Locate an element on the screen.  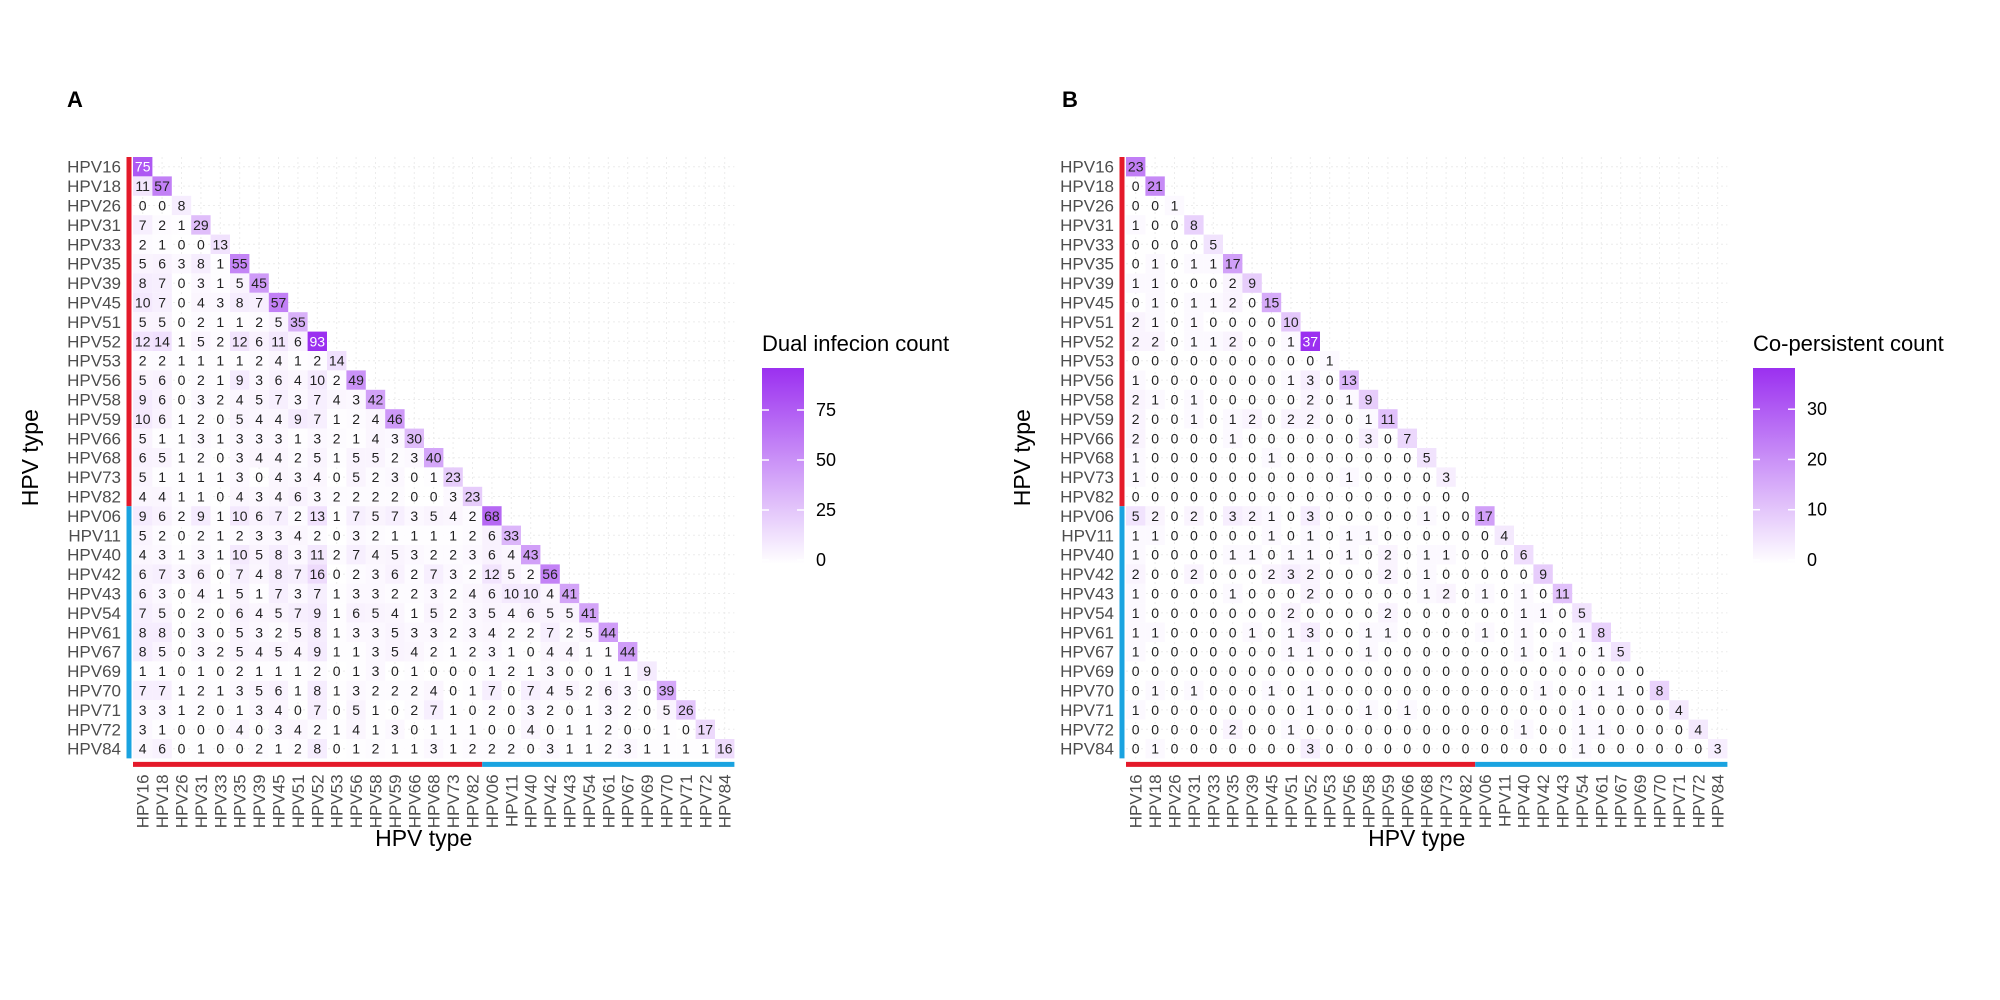
x-tick-label: HPV11 is located at coordinates (1504, 800).